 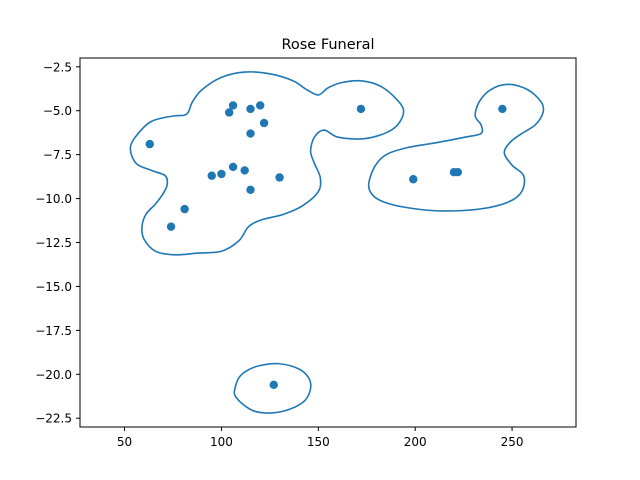 What do you see at coordinates (57, 67) in the screenshot?
I see `y-tick-label: −2.5` at bounding box center [57, 67].